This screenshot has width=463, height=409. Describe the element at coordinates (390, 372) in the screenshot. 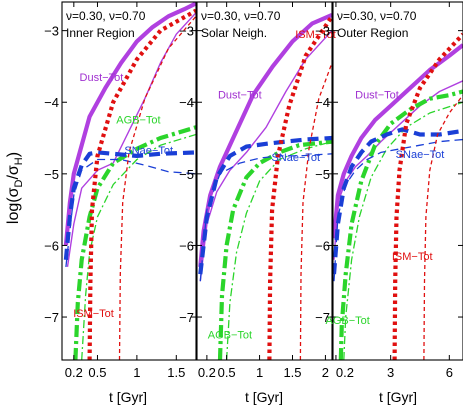

I see `x-tick-label: 3` at that location.